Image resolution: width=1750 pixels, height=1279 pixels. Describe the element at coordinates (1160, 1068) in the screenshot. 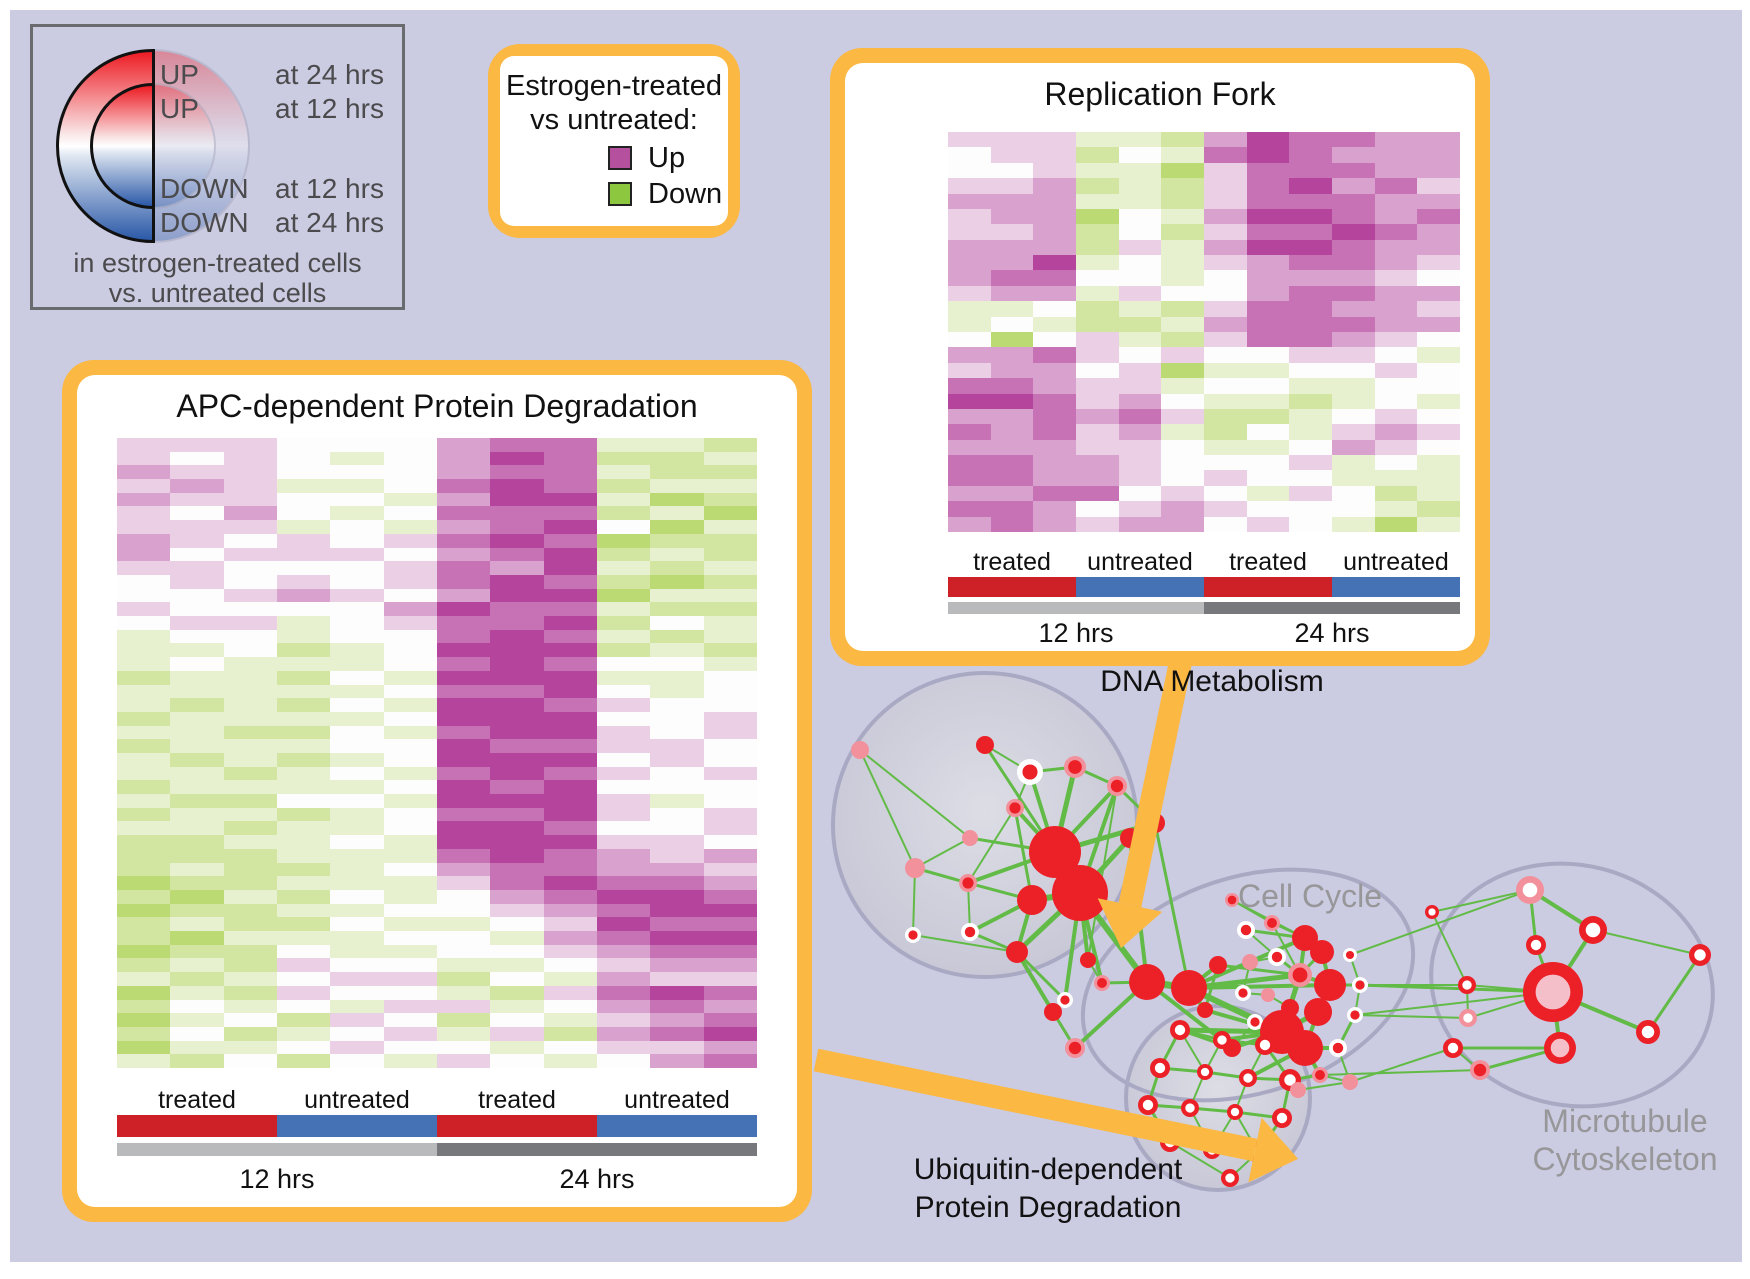

I see `network-node-donut` at that location.